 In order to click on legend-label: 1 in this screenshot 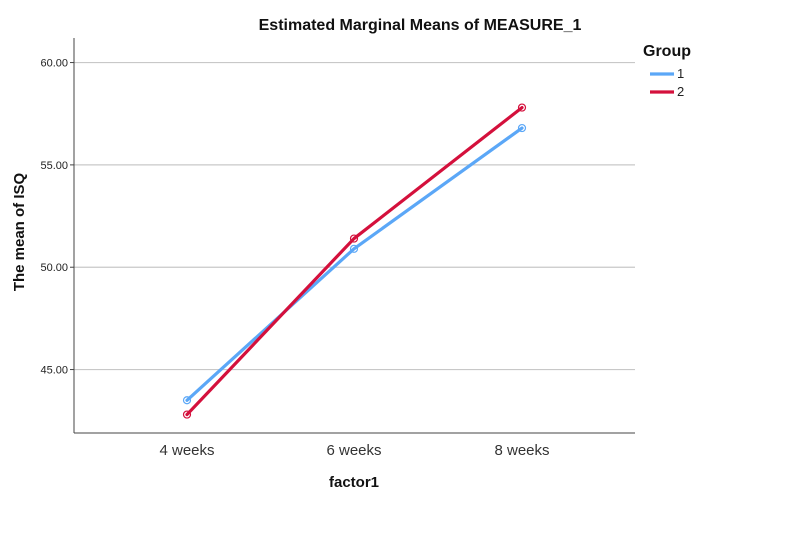, I will do `click(680, 73)`.